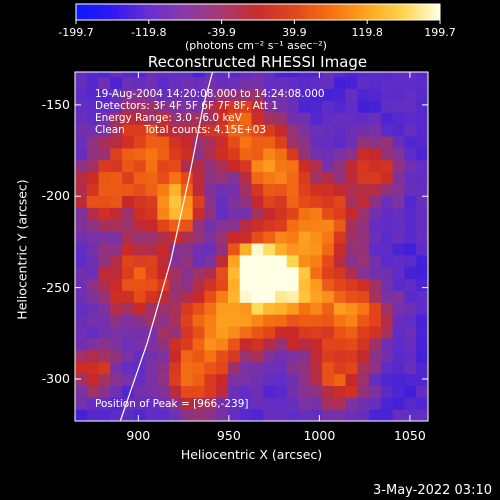 The image size is (500, 500). What do you see at coordinates (440, 32) in the screenshot?
I see `colorbar-tick-label: 199.7` at bounding box center [440, 32].